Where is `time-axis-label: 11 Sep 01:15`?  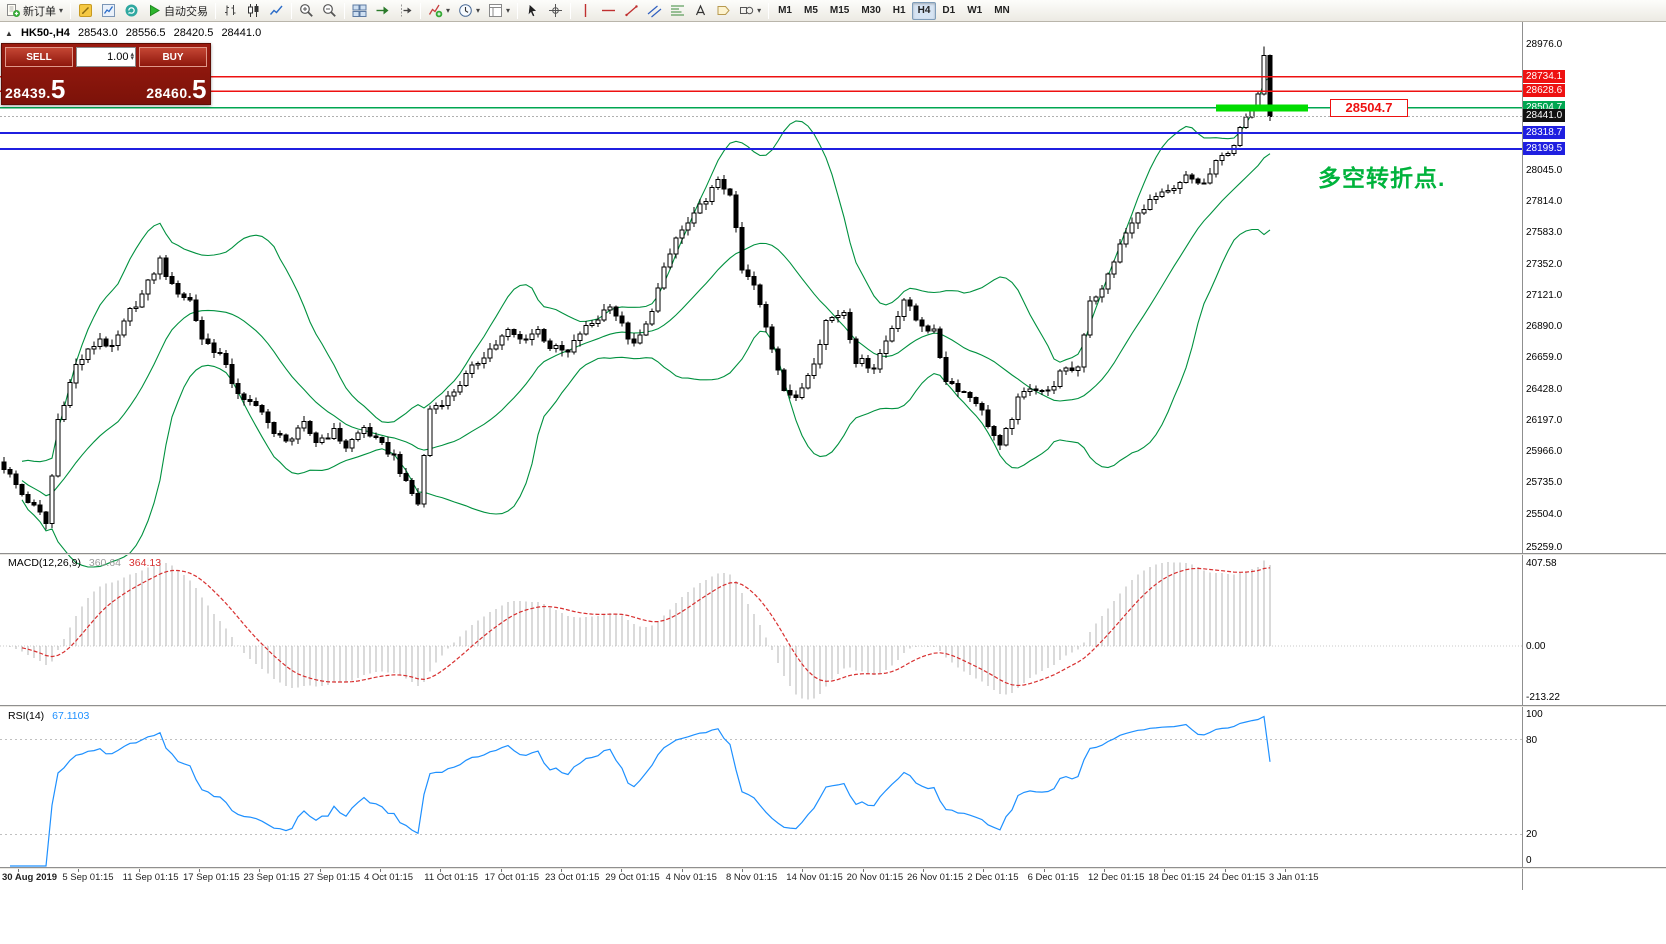
time-axis-label: 11 Sep 01:15 is located at coordinates (150, 877).